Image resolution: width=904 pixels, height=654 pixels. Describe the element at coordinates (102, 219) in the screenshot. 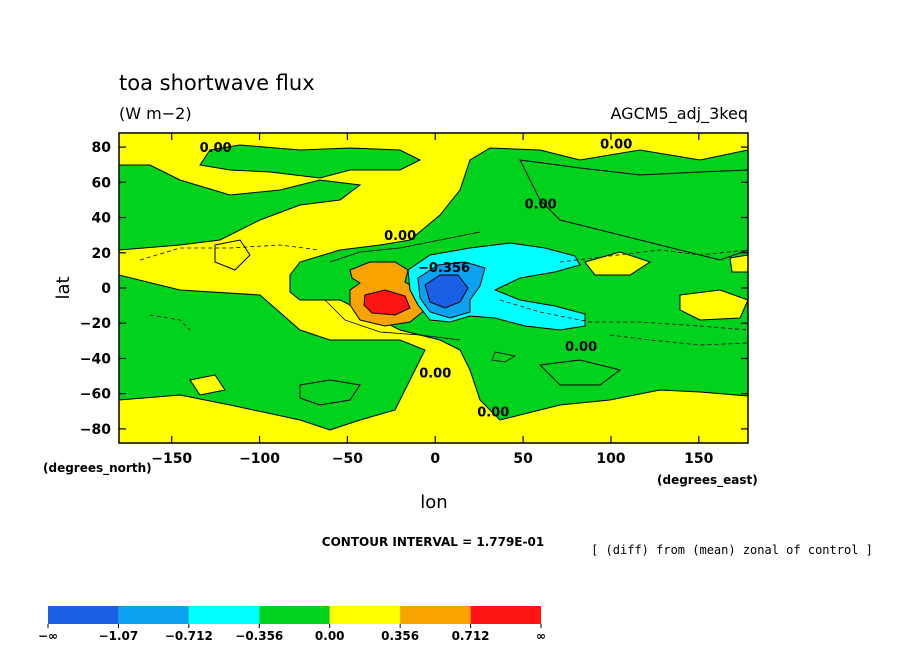

I see `y-tick-label: 40` at that location.